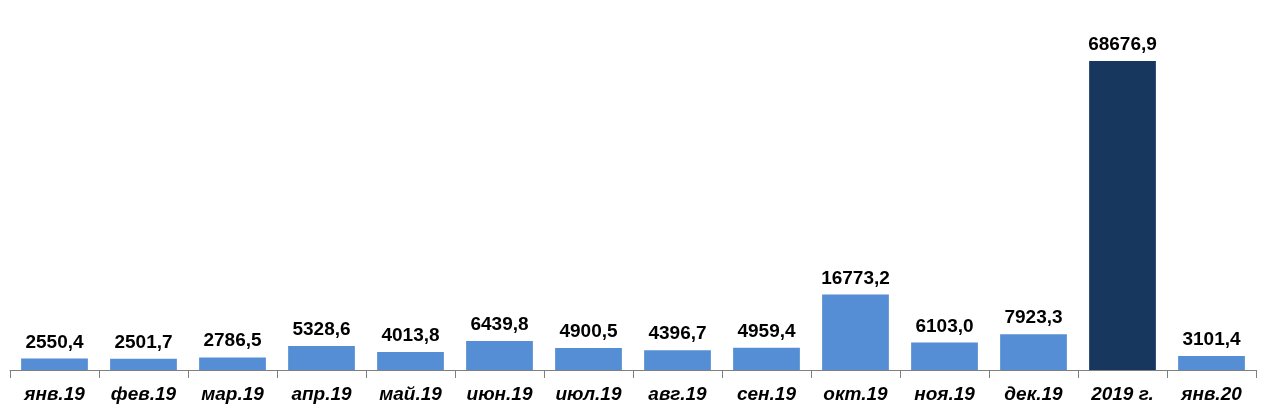 The width and height of the screenshot is (1266, 415). Describe the element at coordinates (321, 329) in the screenshot. I see `data-label: 5328,6` at that location.